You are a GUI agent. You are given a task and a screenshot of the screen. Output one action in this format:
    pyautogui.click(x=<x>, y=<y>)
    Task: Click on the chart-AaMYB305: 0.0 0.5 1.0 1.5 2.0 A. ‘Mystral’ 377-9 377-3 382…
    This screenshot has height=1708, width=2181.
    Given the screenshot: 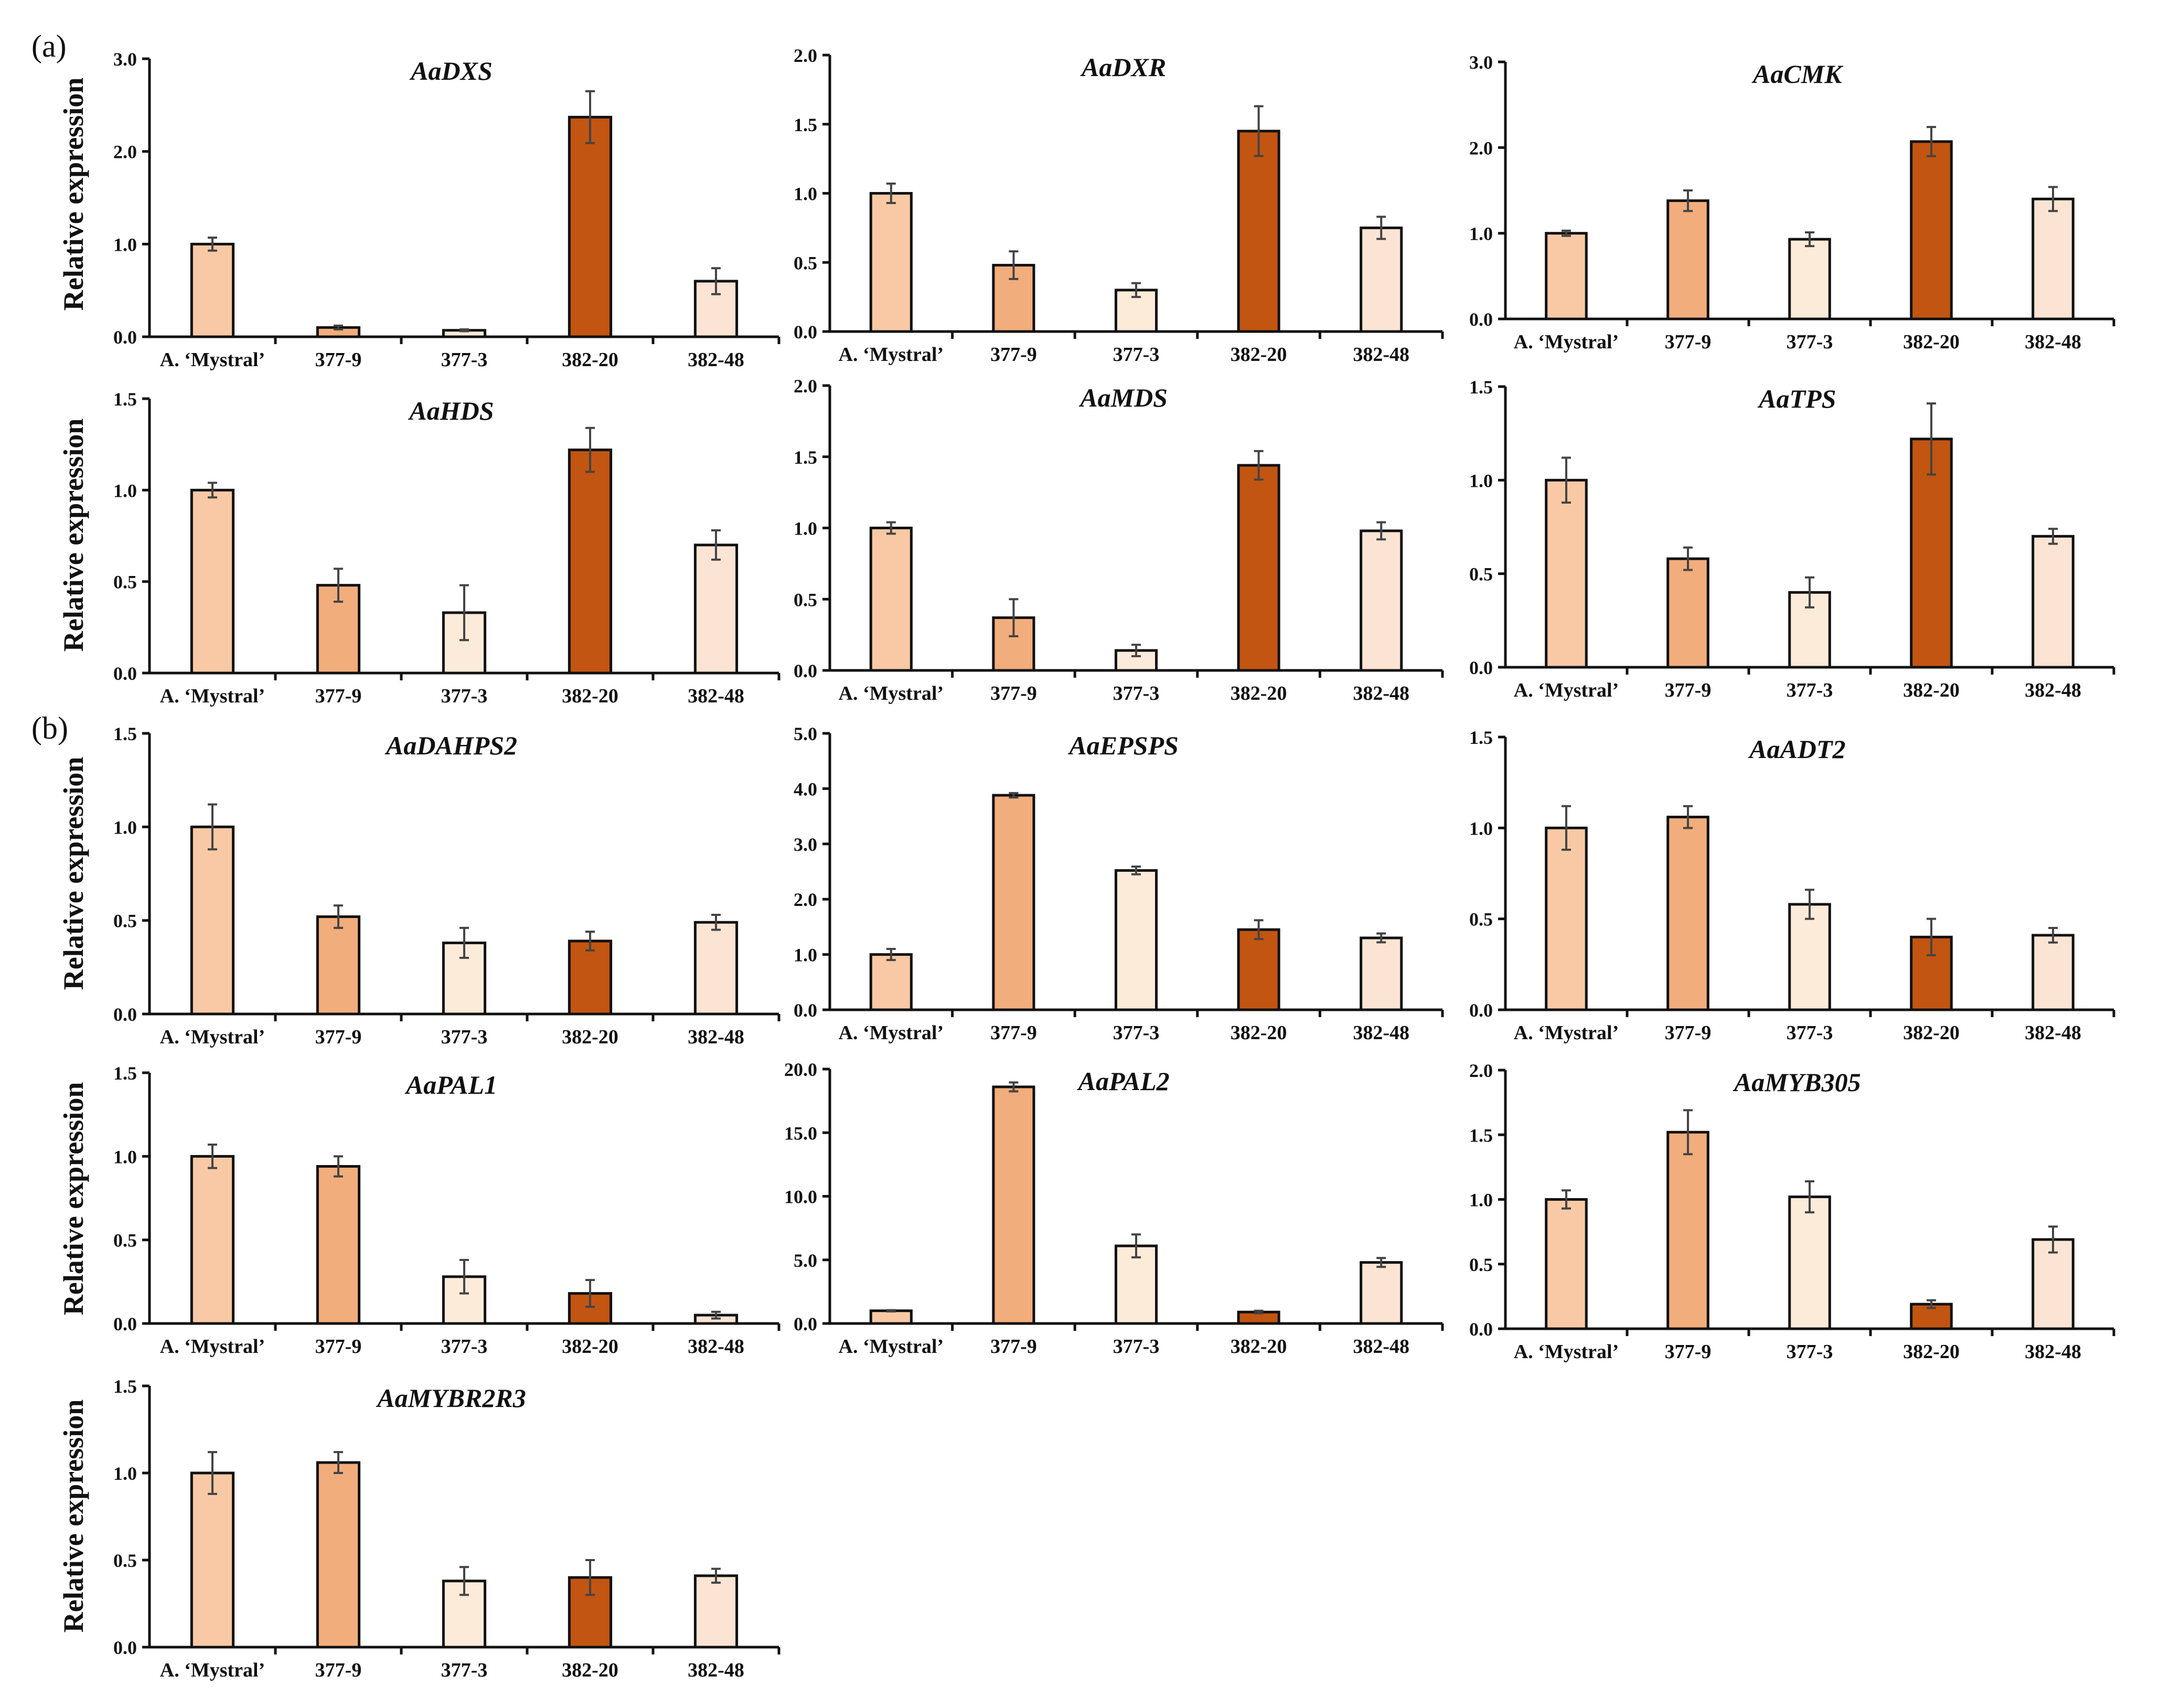 What is the action you would take?
    pyautogui.click(x=1792, y=1211)
    